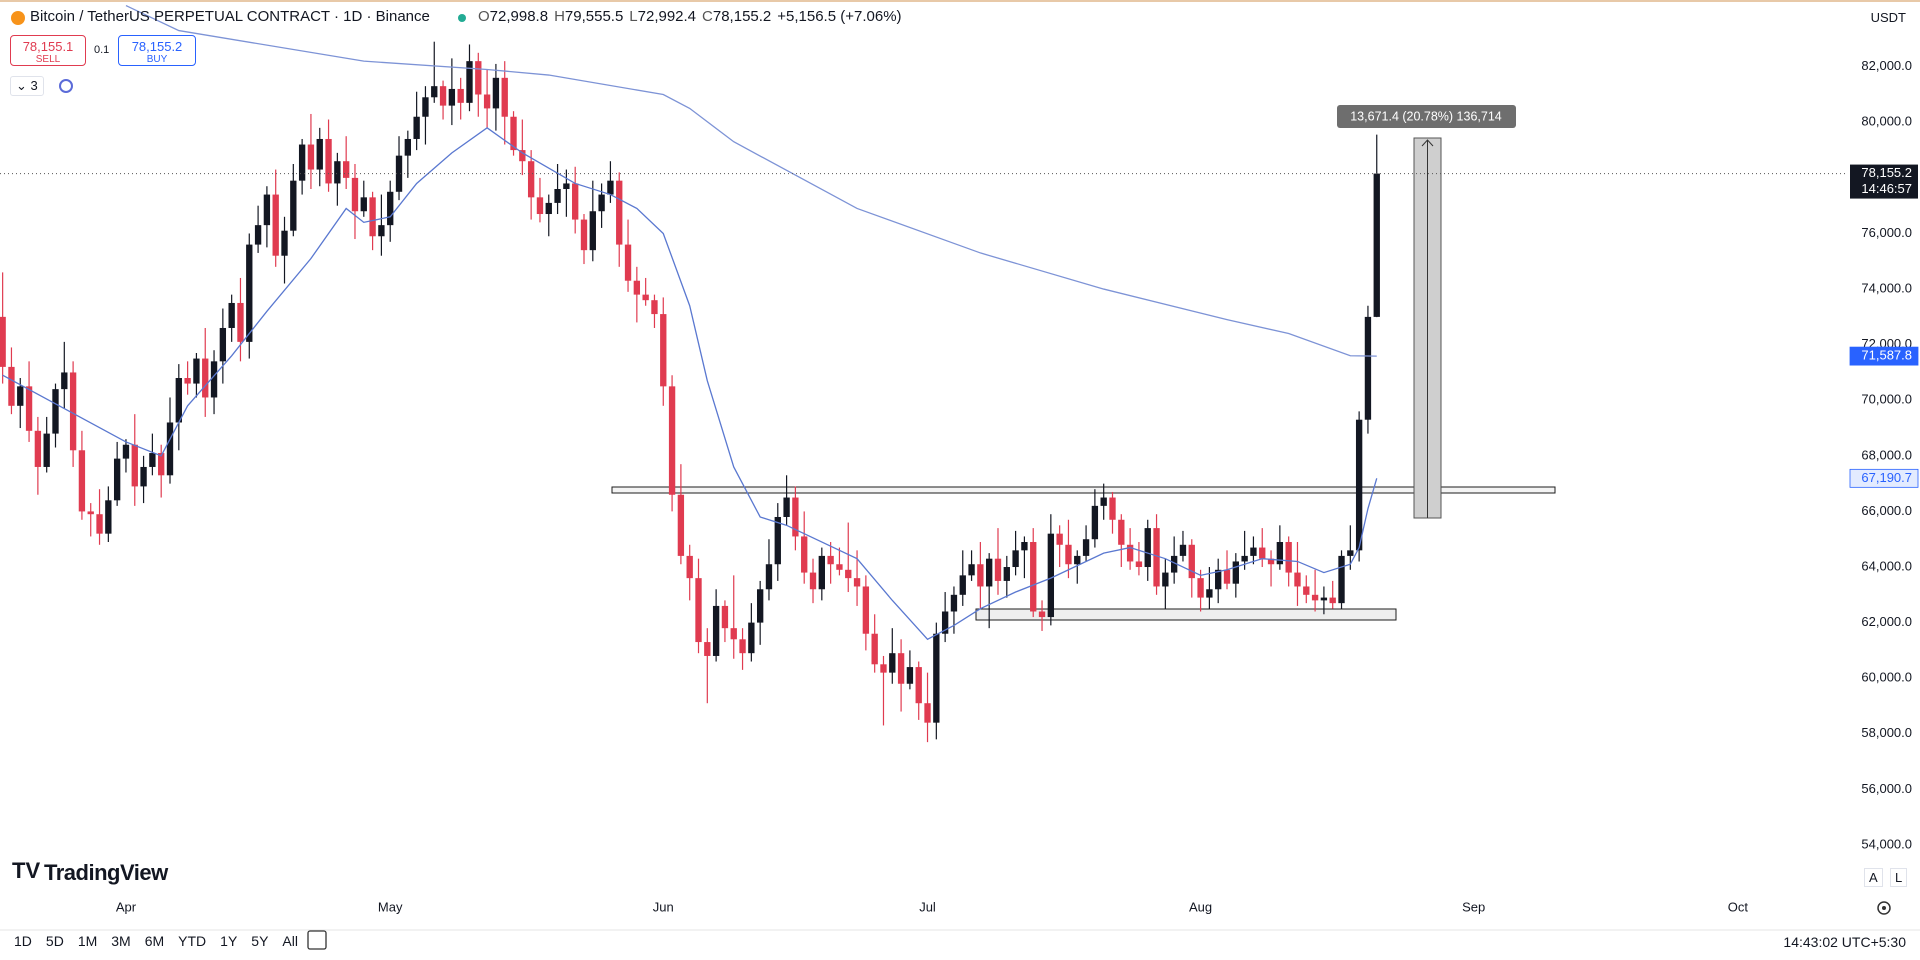  I want to click on y-tick-label: 56,000.0, so click(1886, 788).